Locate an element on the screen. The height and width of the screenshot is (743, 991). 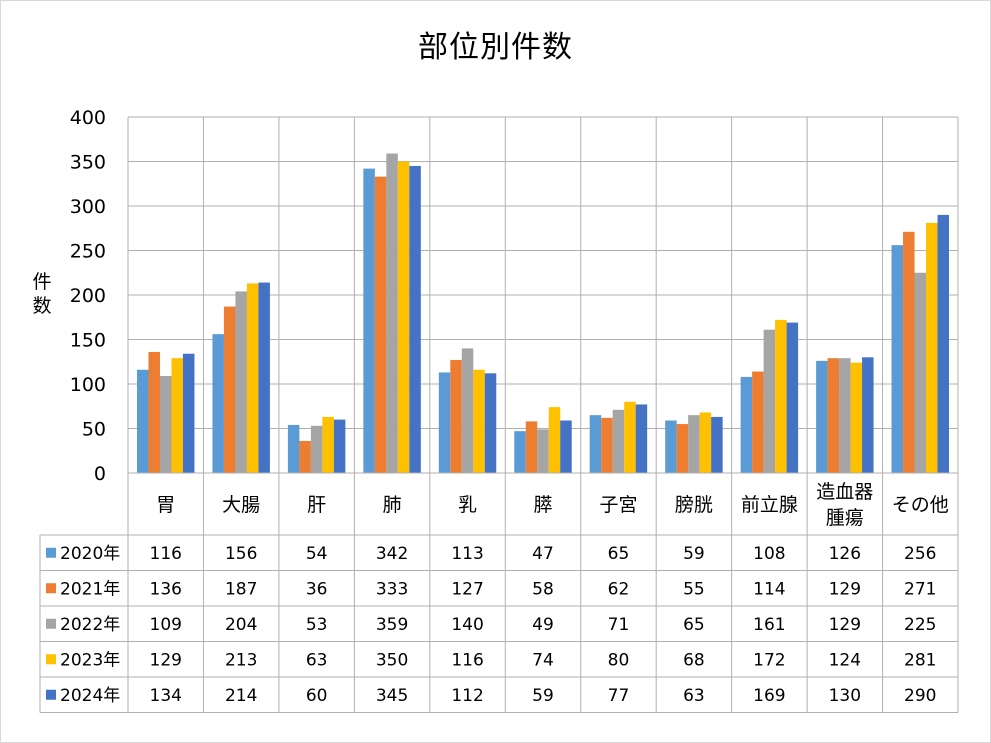
data-label: 116 is located at coordinates (166, 554).